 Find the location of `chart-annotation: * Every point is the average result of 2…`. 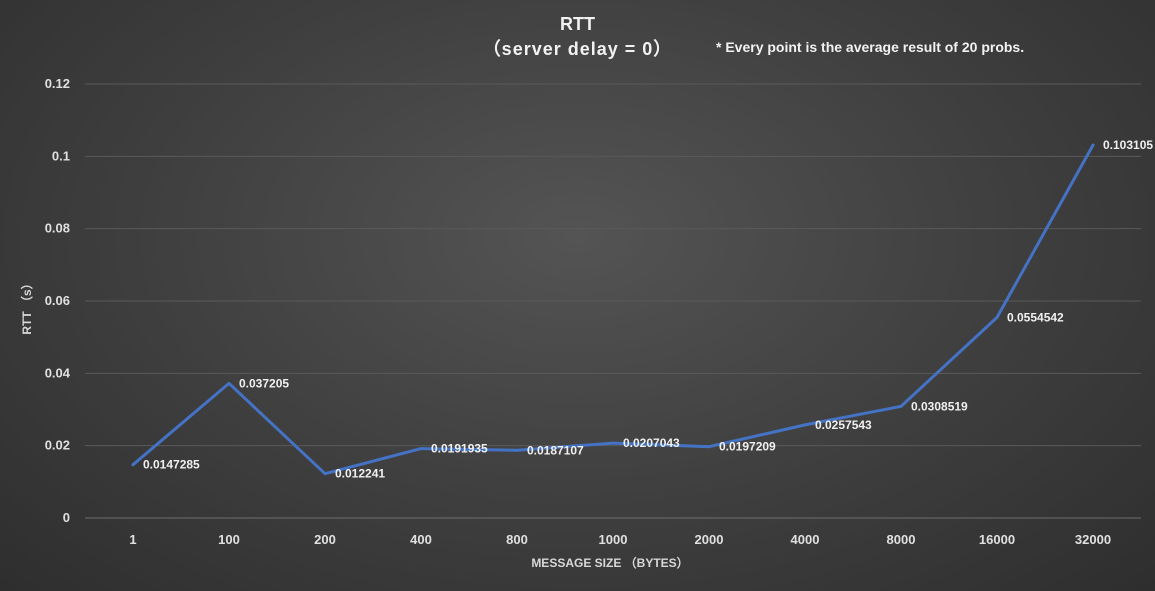

chart-annotation: * Every point is the average result of 2… is located at coordinates (870, 47).